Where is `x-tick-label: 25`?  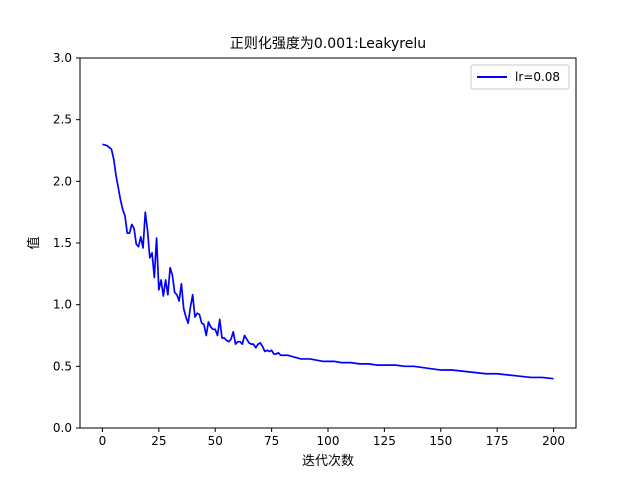
x-tick-label: 25 is located at coordinates (158, 441).